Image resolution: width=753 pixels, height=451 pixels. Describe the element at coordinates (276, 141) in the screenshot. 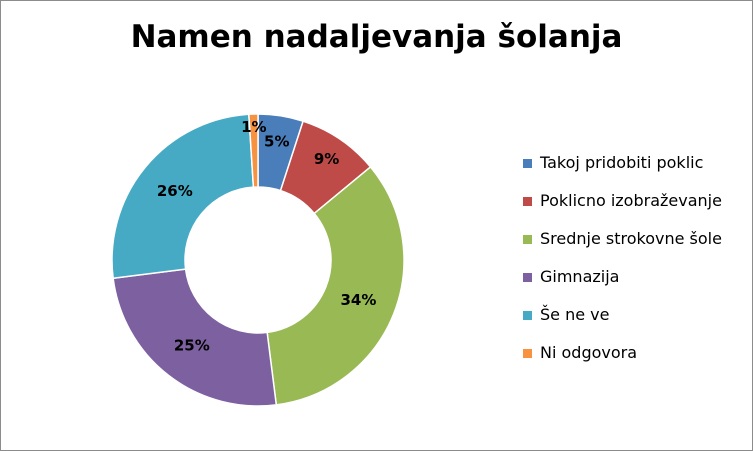

I see `data-label-takoj-pridobiti-poklic: 5%` at that location.